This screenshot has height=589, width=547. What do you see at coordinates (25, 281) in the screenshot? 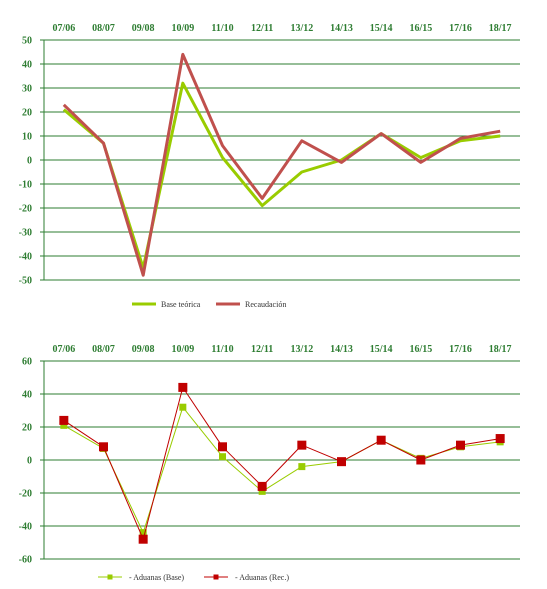
I see `y-tick-label: -50` at bounding box center [25, 281].